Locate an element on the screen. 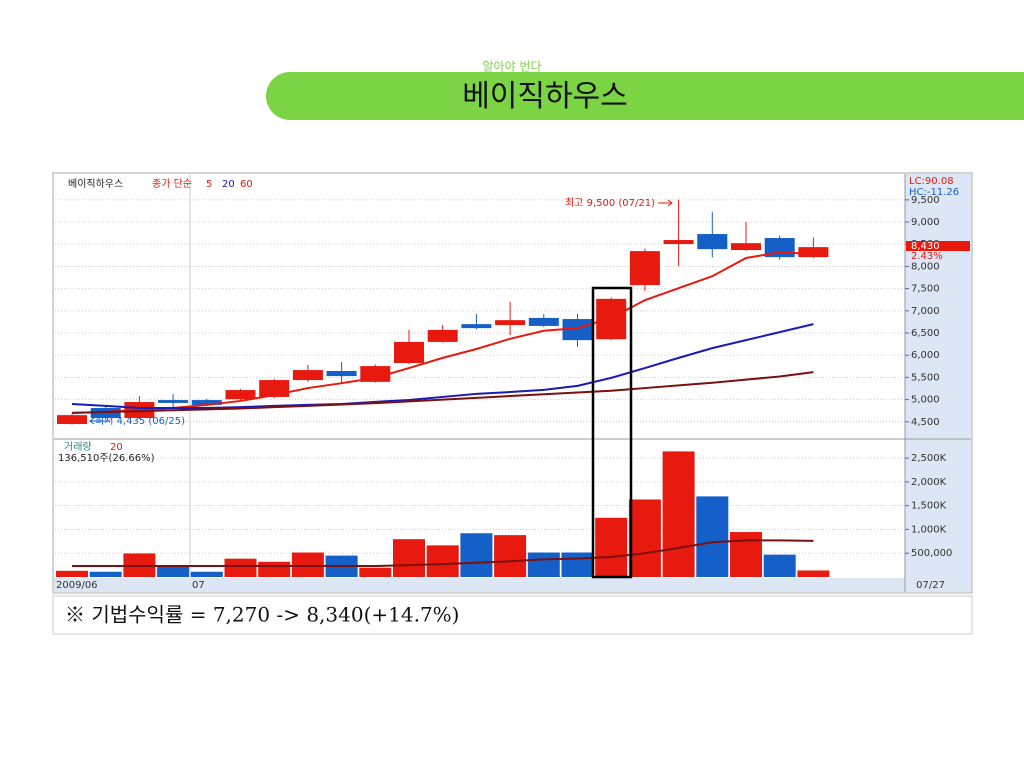 The width and height of the screenshot is (1024, 772). lc-label: LC:90.08 is located at coordinates (931, 181).